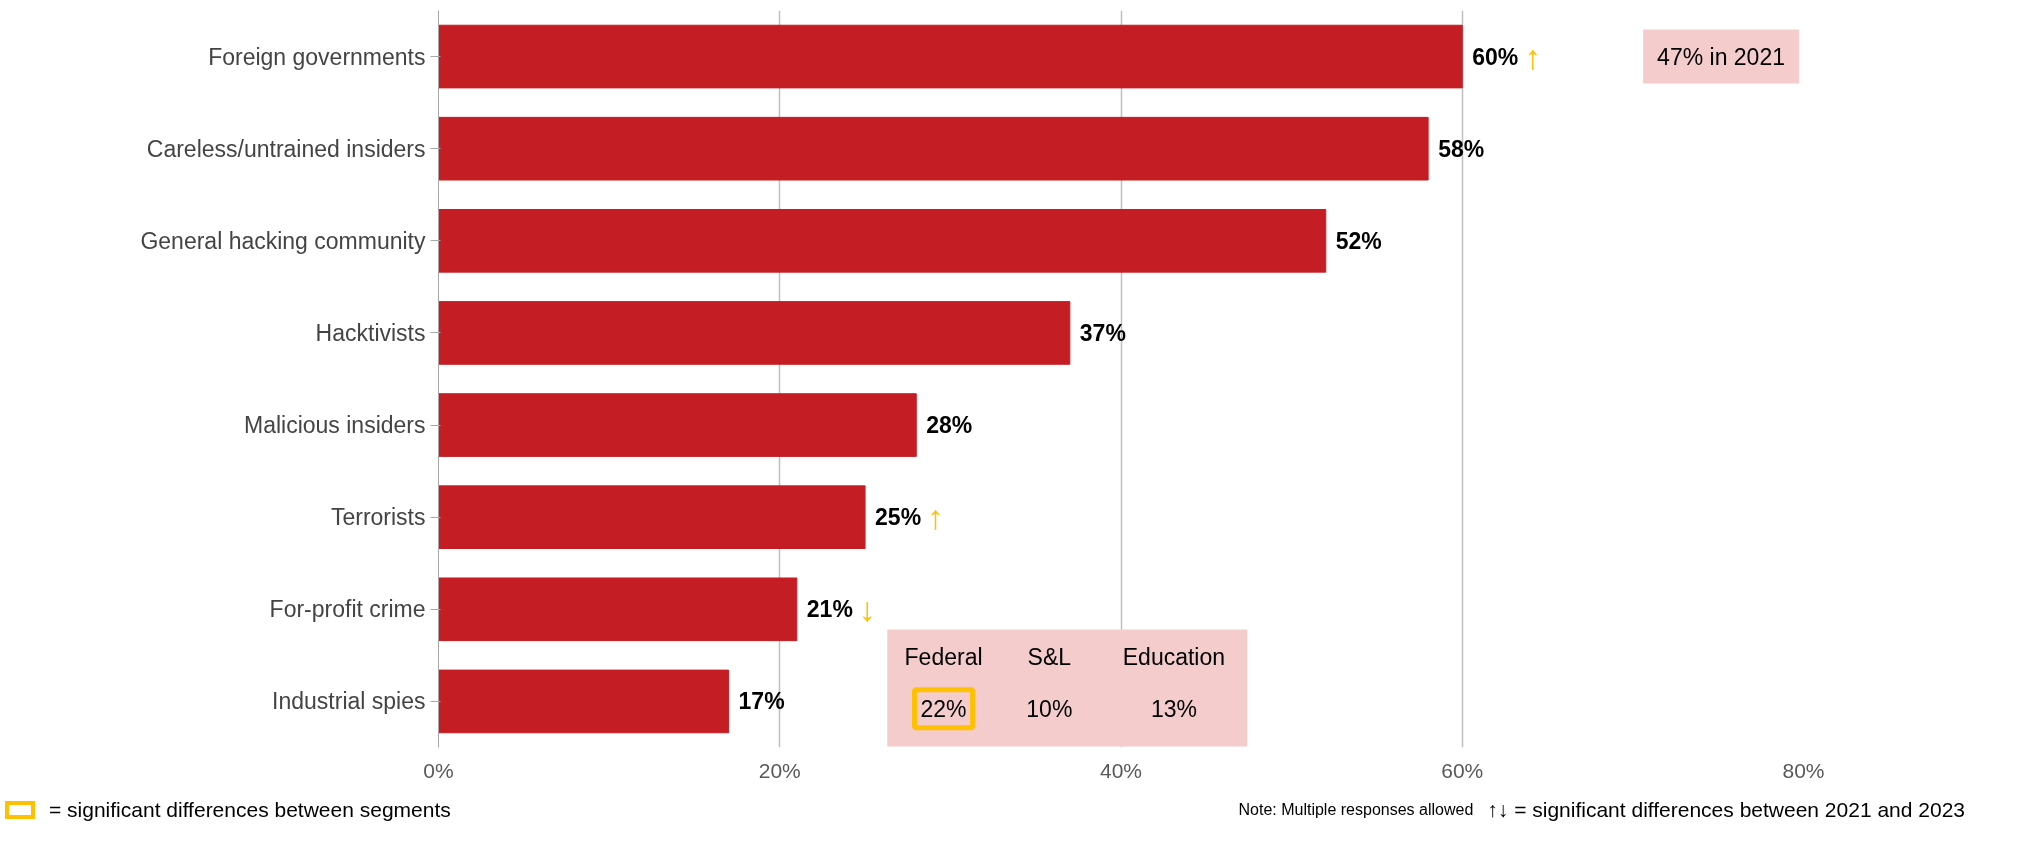  Describe the element at coordinates (250, 810) in the screenshot. I see `text: = significant differences between segments` at that location.